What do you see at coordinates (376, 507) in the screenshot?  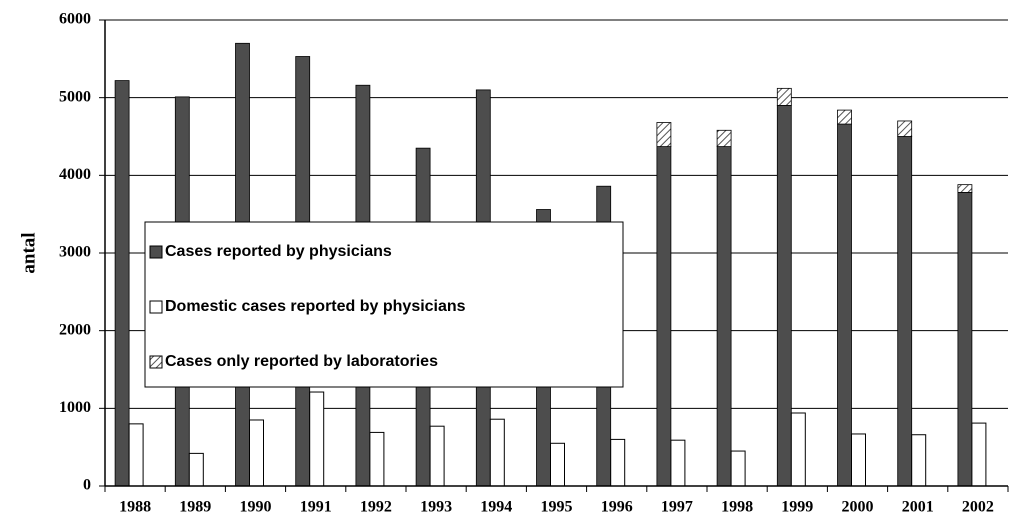 I see `x-tick-label: 1992` at bounding box center [376, 507].